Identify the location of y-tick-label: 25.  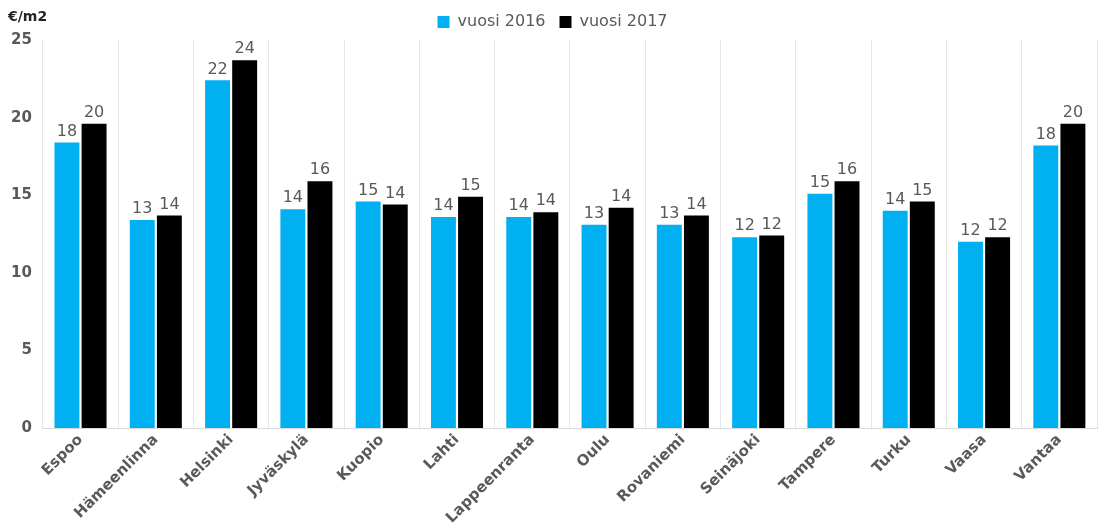
(21, 38).